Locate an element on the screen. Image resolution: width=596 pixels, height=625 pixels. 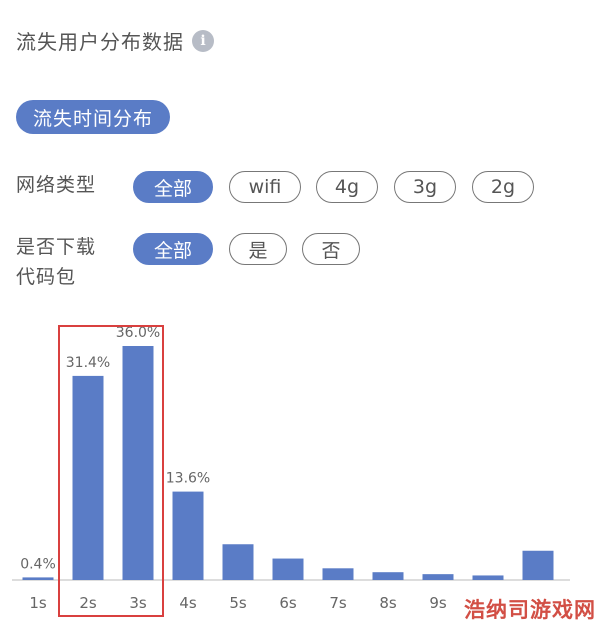
tick-label-6s: 6s is located at coordinates (288, 603).